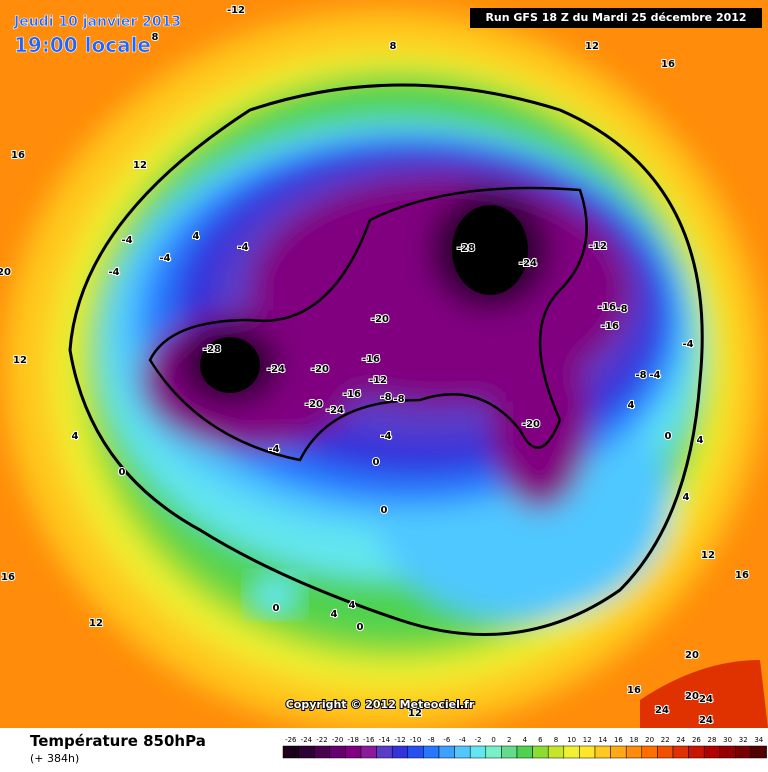 The height and width of the screenshot is (772, 768). What do you see at coordinates (155, 37) in the screenshot?
I see `contour-label: 8` at bounding box center [155, 37].